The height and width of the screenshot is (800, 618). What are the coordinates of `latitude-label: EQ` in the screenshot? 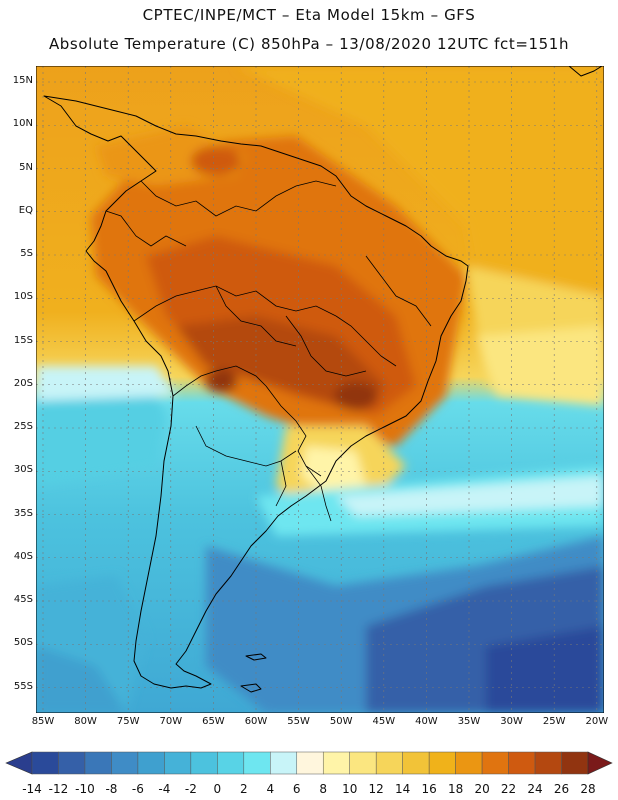 It's located at (25, 210).